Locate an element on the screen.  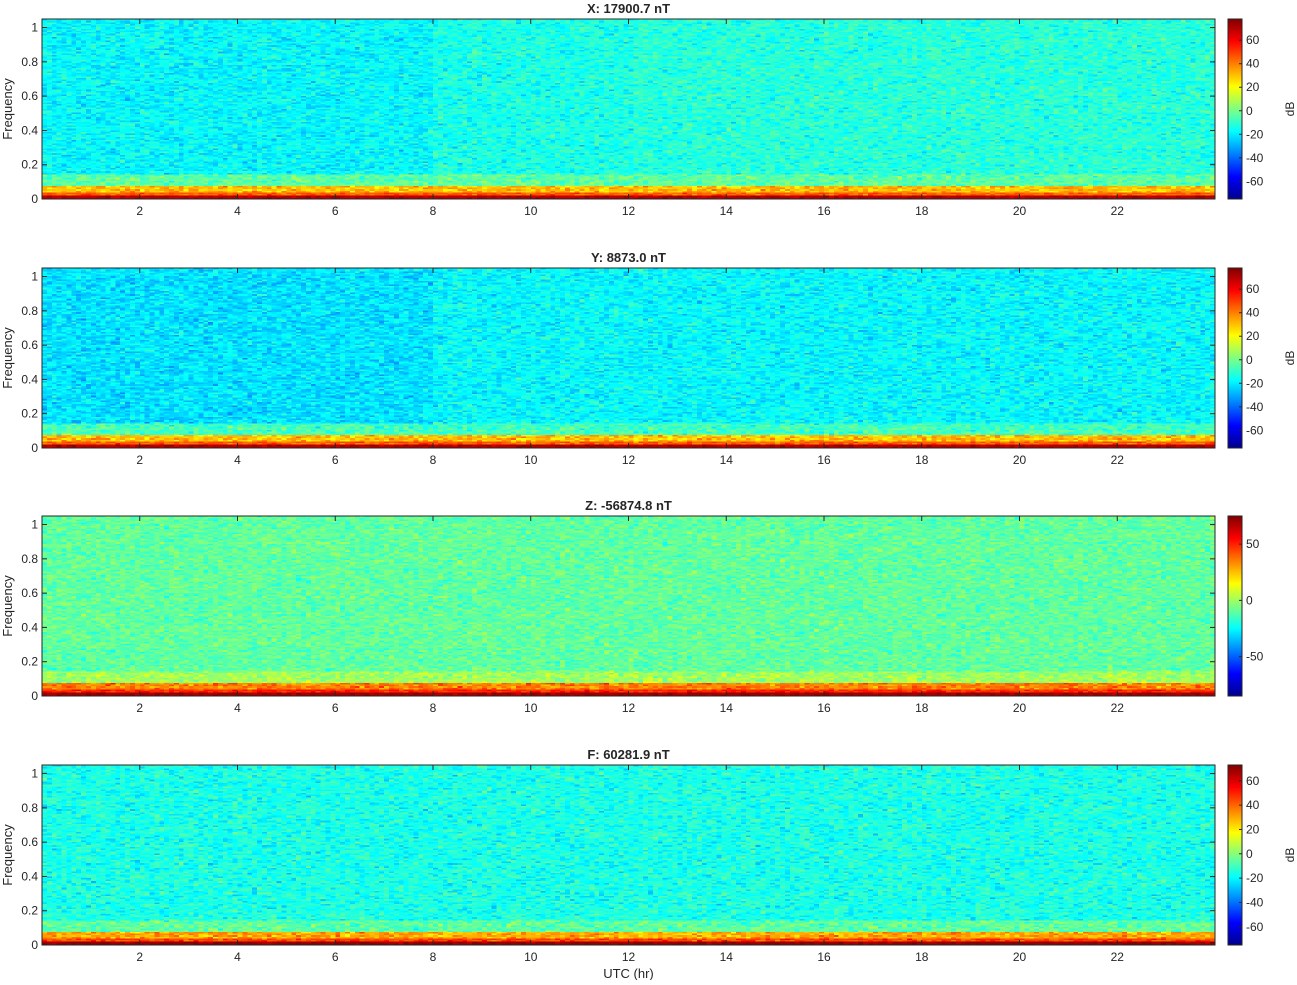
x-axis-label: UTC (hr) is located at coordinates (628, 973).